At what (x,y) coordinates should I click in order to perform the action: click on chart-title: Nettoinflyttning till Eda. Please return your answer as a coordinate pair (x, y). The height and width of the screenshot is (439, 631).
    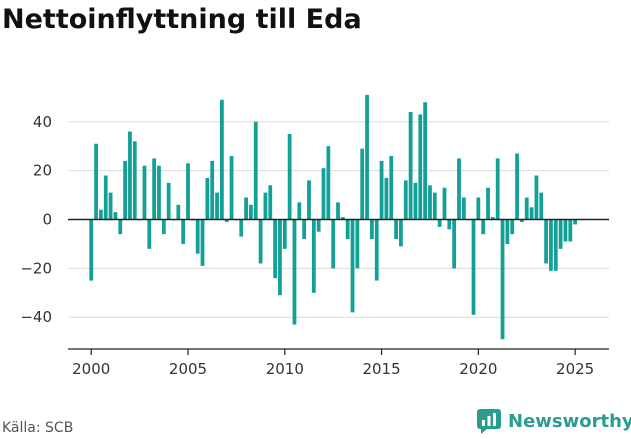
    Looking at the image, I should click on (182, 19).